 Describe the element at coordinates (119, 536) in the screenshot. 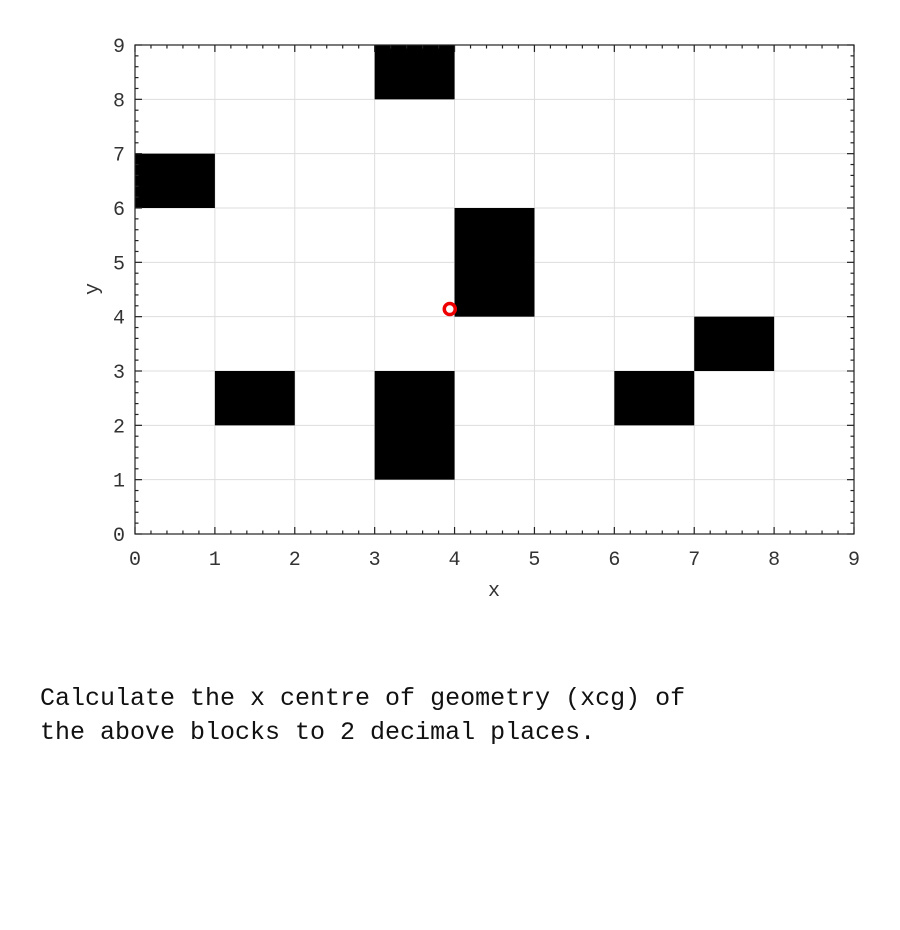

I see `y-tick-label: 0` at that location.